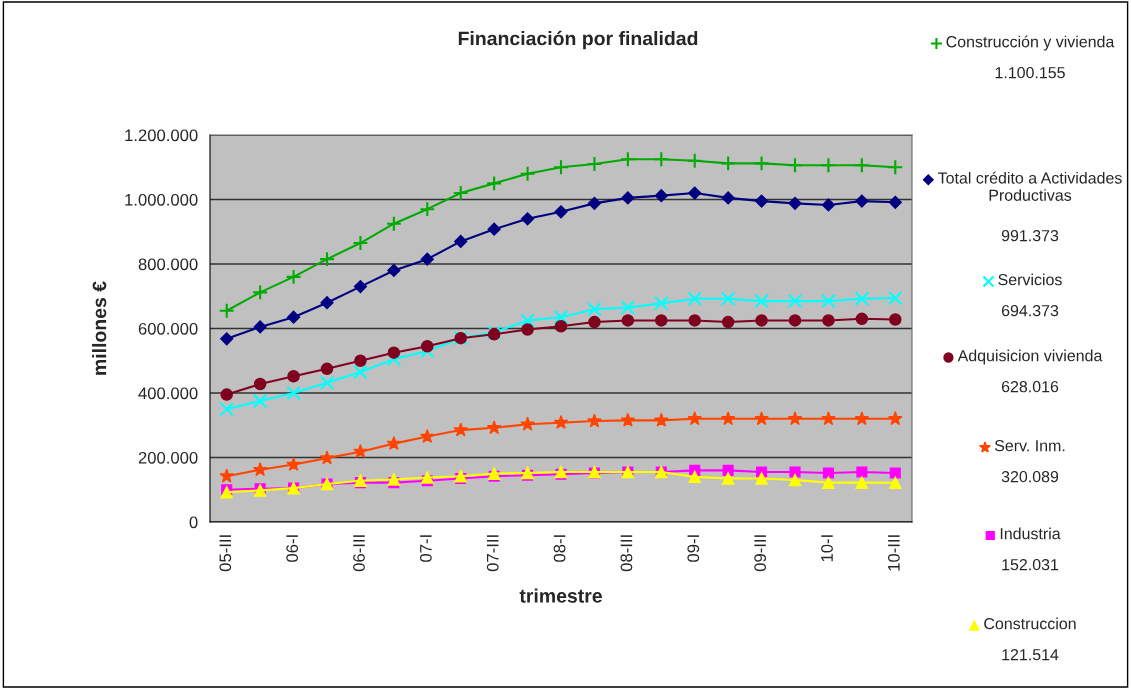 The width and height of the screenshot is (1131, 689). Describe the element at coordinates (193, 522) in the screenshot. I see `y-tick-label: 0` at that location.